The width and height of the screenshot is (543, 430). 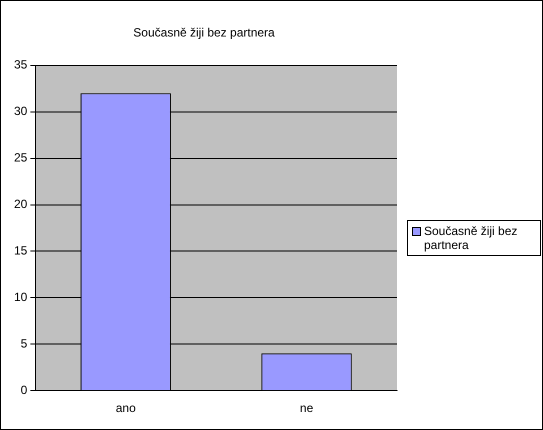 What do you see at coordinates (24, 343) in the screenshot?
I see `y-tick-label: 5` at bounding box center [24, 343].